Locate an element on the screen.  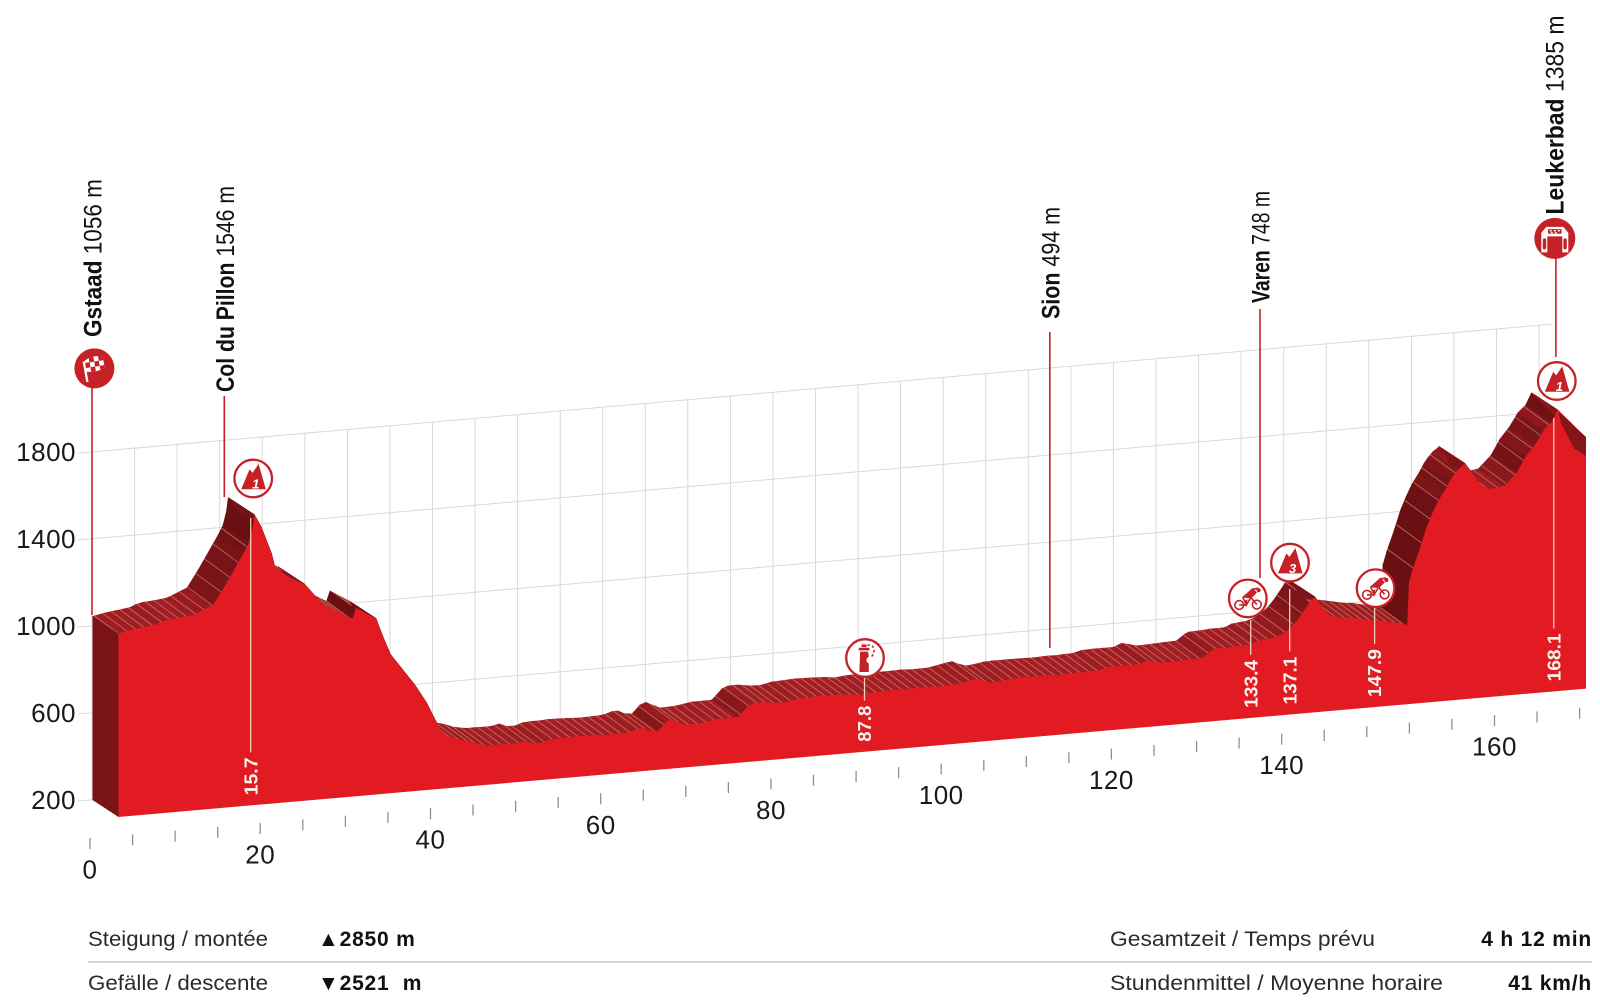
svg-text: 4 h 12 min is located at coordinates (1536, 939).